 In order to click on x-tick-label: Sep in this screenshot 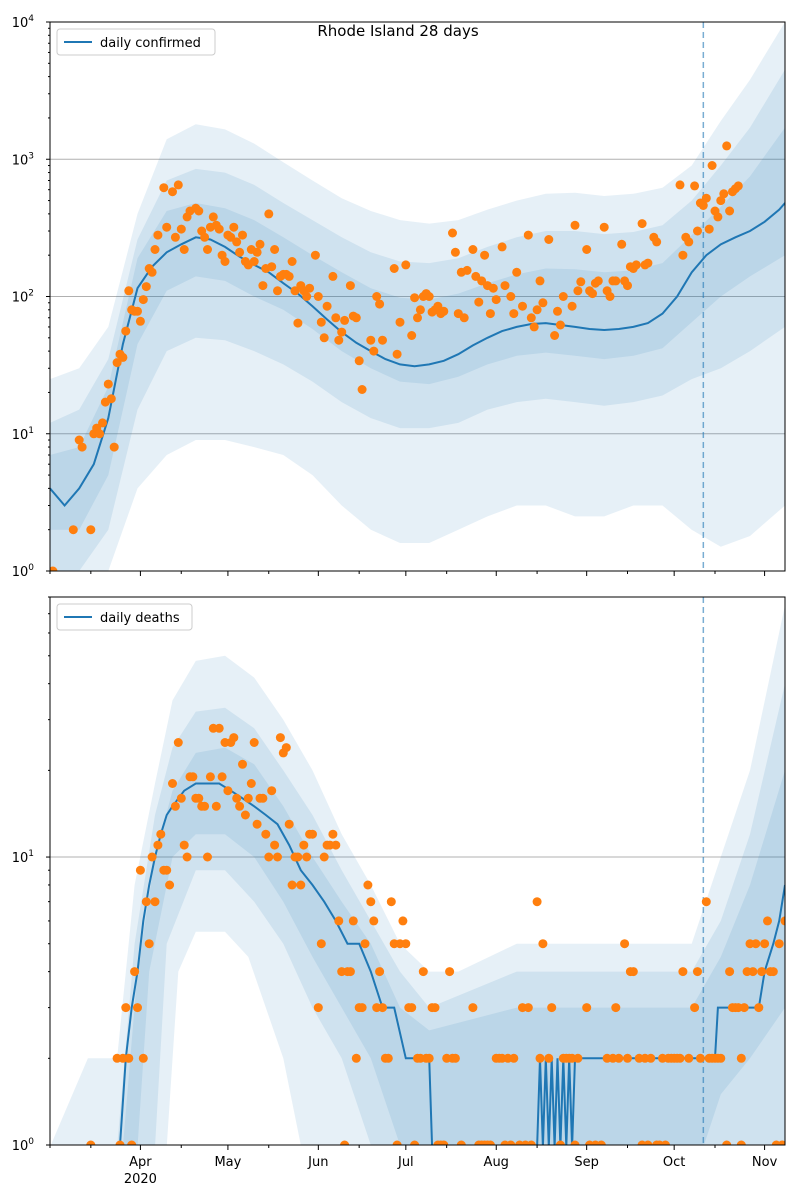, I will do `click(586, 1162)`.